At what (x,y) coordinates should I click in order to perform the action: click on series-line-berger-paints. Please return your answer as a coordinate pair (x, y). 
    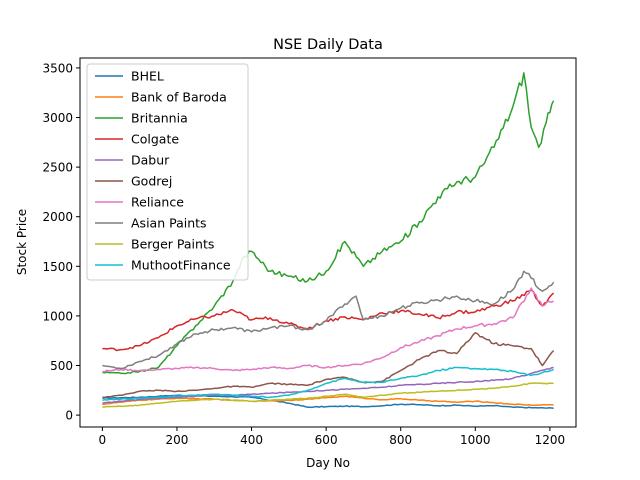
    Looking at the image, I should click on (328, 395).